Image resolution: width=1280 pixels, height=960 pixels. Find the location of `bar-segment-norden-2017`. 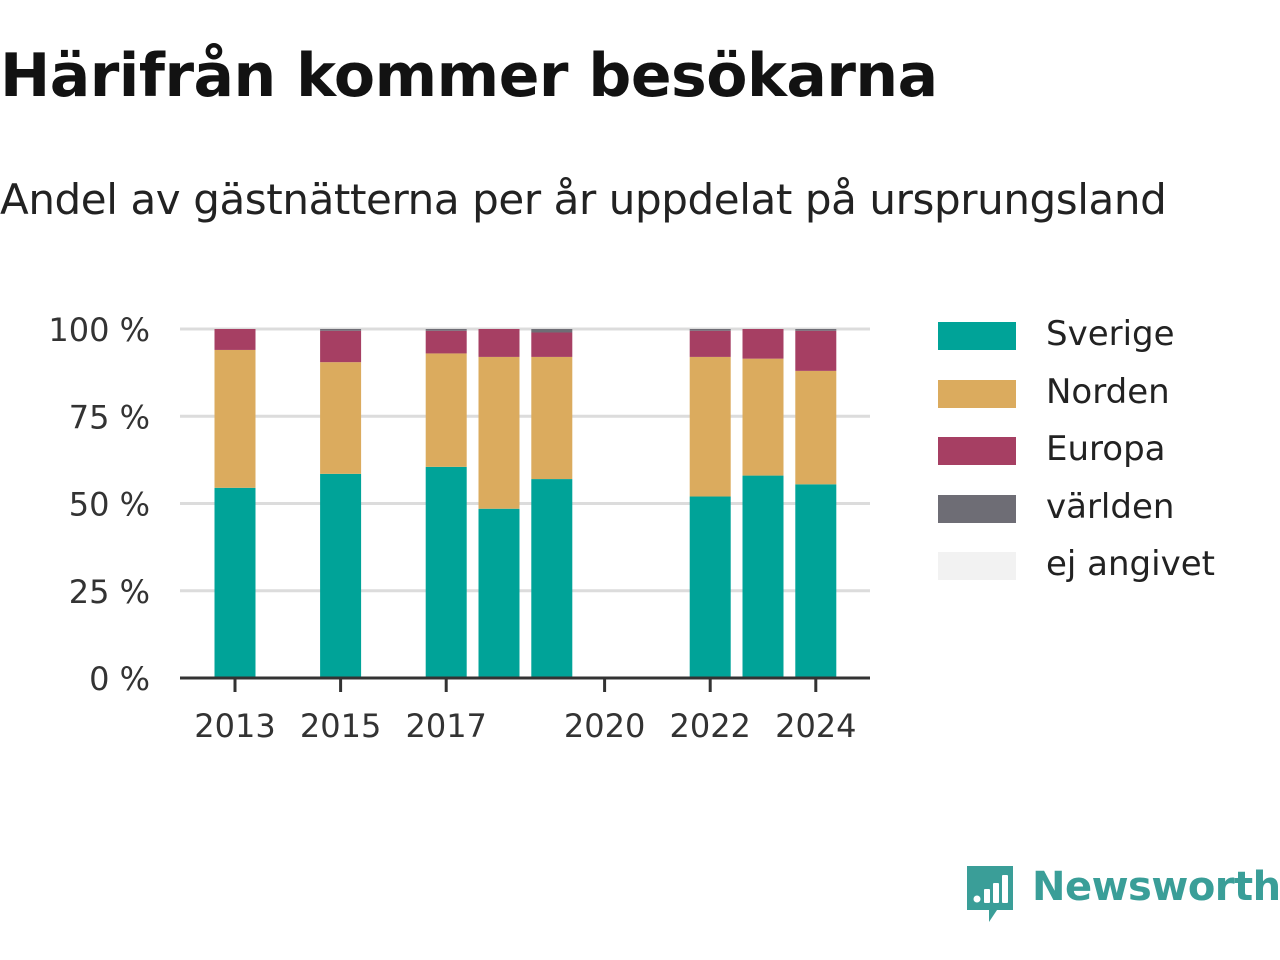

bar-segment-norden-2017 is located at coordinates (446, 410).